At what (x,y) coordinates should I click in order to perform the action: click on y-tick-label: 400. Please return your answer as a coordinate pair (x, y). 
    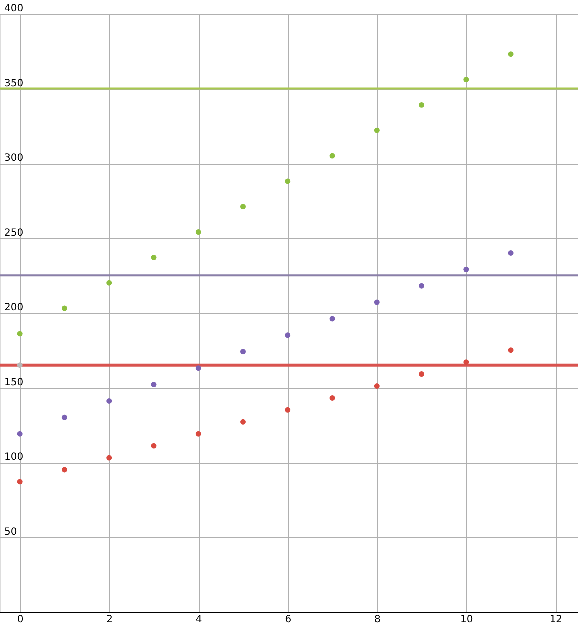
    Looking at the image, I should click on (14, 9).